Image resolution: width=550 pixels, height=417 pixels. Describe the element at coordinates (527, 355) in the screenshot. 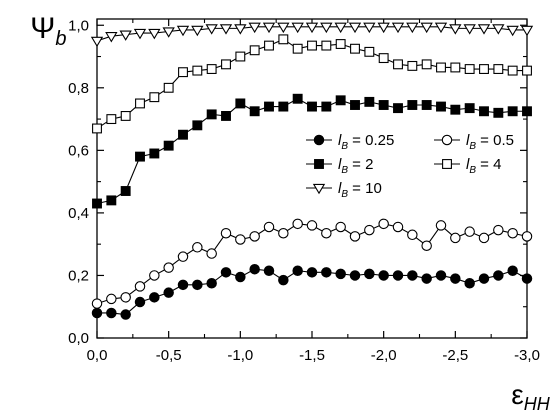

I see `x-tick-label: -3,0` at that location.